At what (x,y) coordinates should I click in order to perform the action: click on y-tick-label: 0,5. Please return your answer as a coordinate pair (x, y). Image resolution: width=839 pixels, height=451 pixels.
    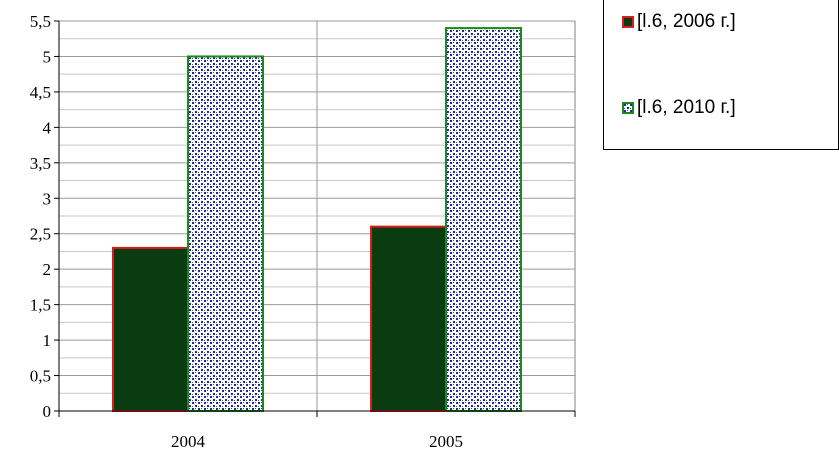
    Looking at the image, I should click on (40, 376).